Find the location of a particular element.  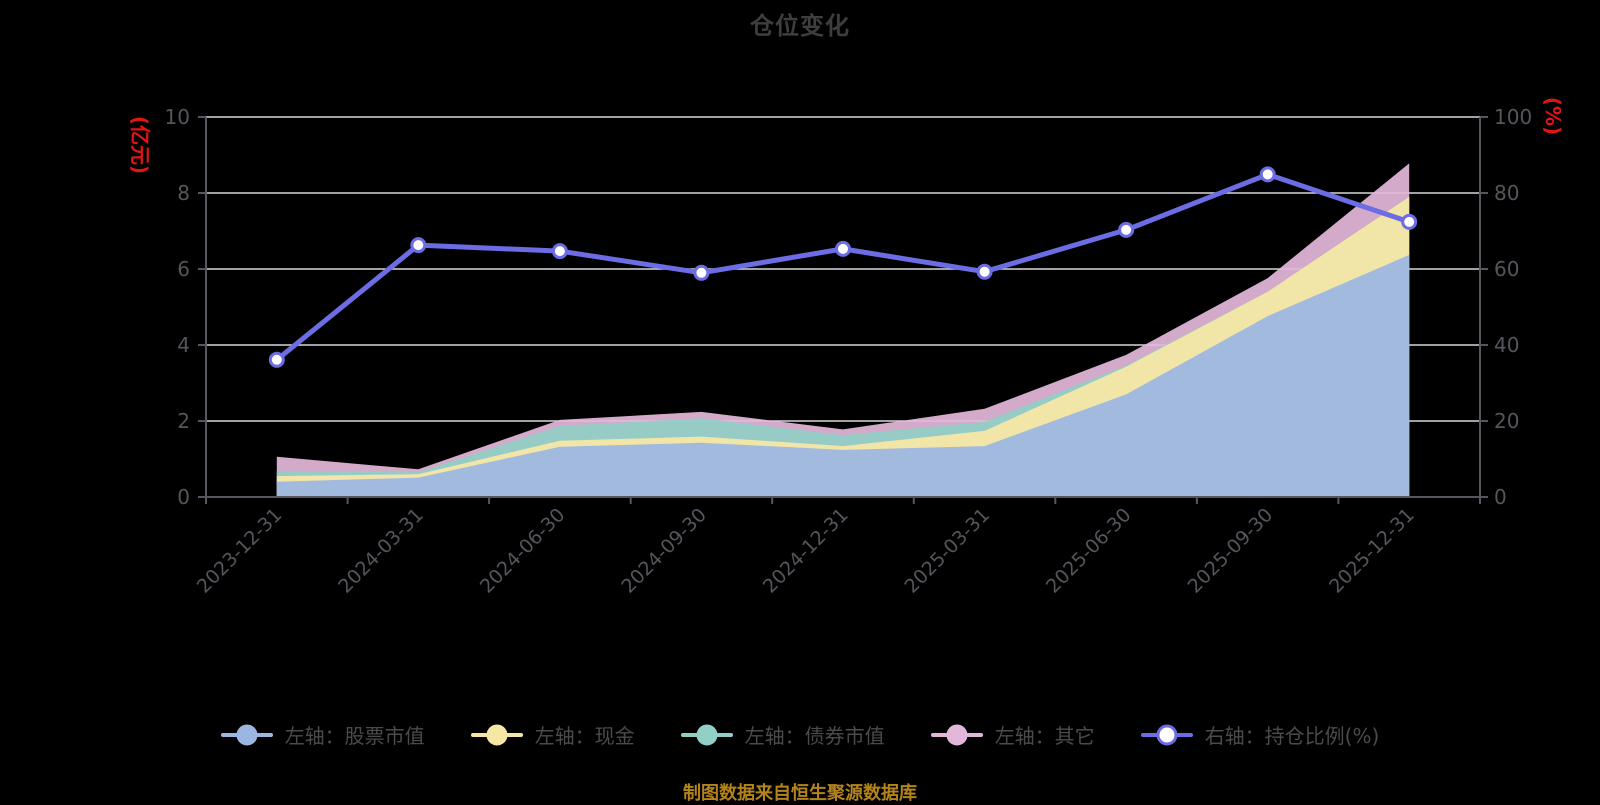

right-axis-tick-label: 100 is located at coordinates (1513, 117).